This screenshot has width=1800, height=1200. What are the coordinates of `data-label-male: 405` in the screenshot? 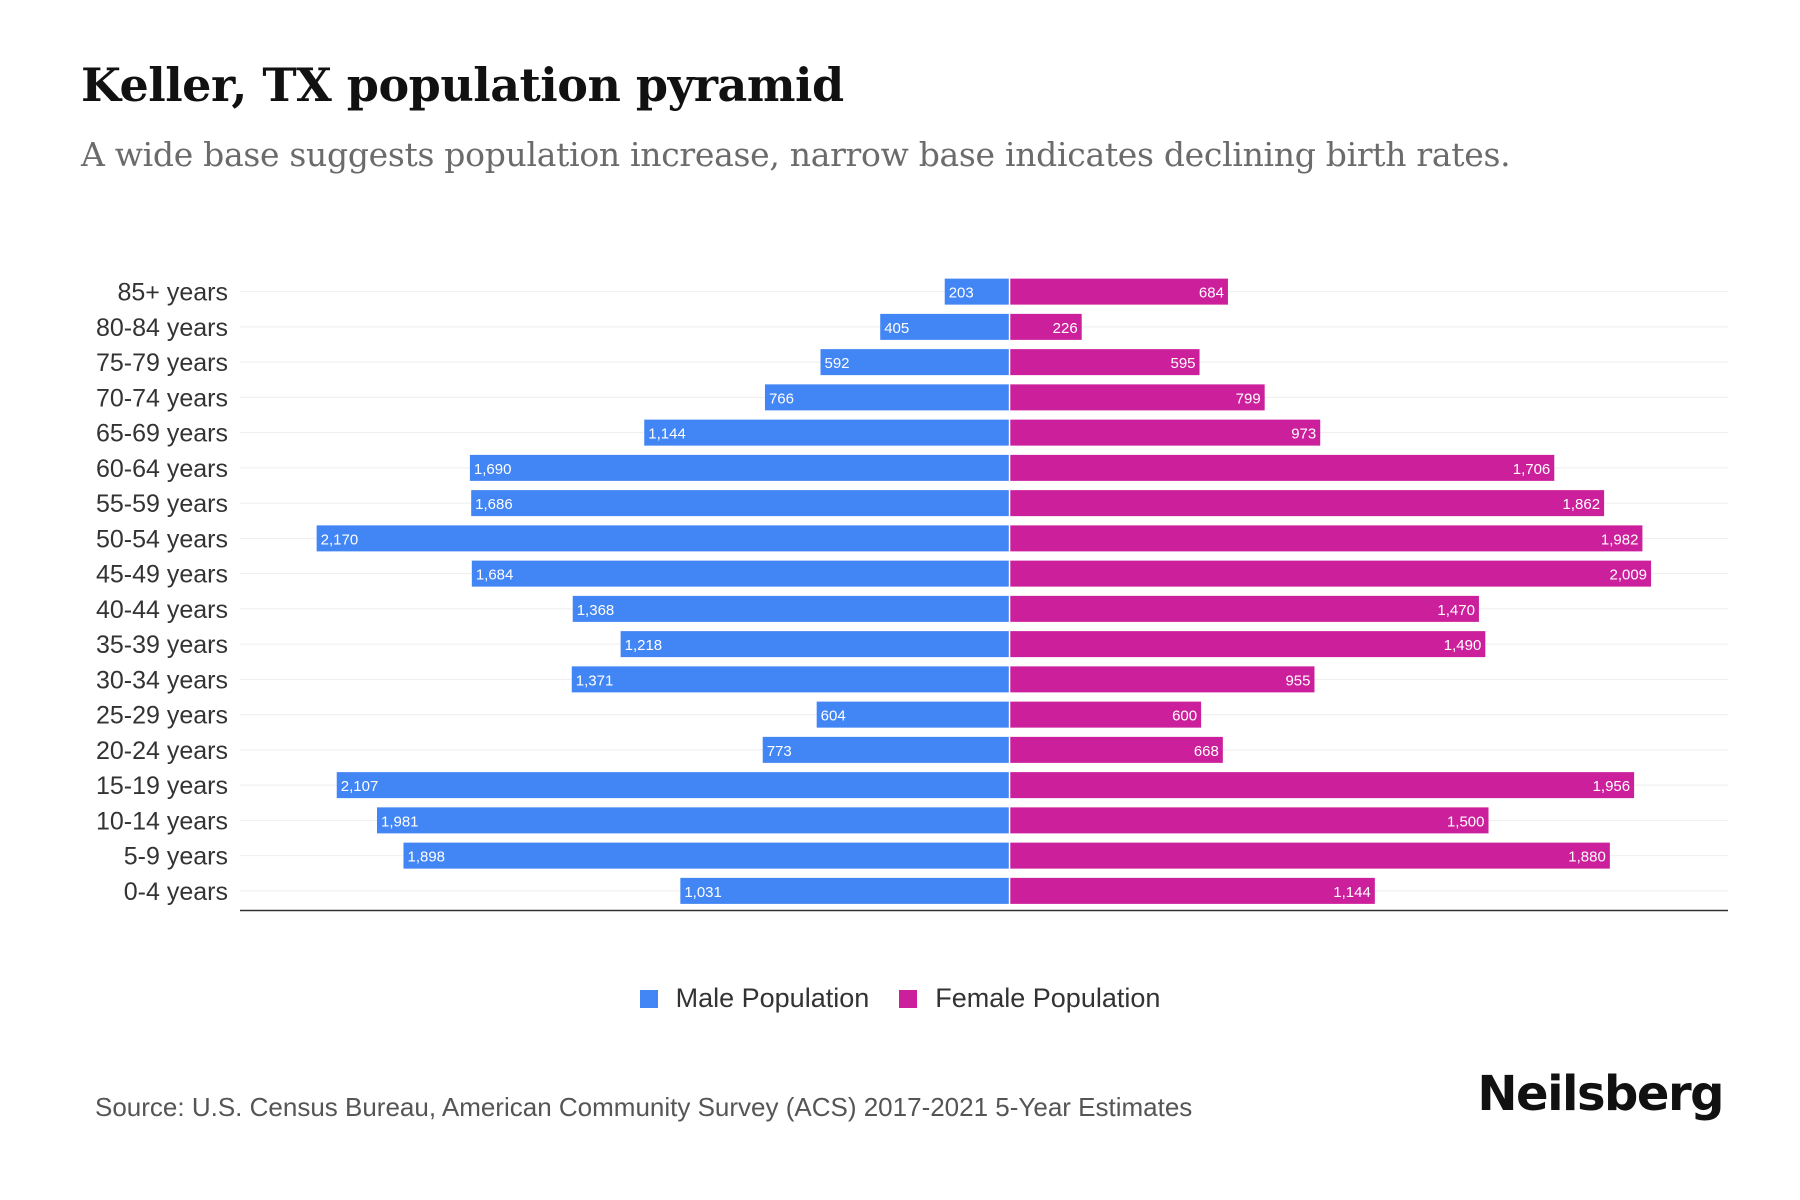 It's located at (896, 328).